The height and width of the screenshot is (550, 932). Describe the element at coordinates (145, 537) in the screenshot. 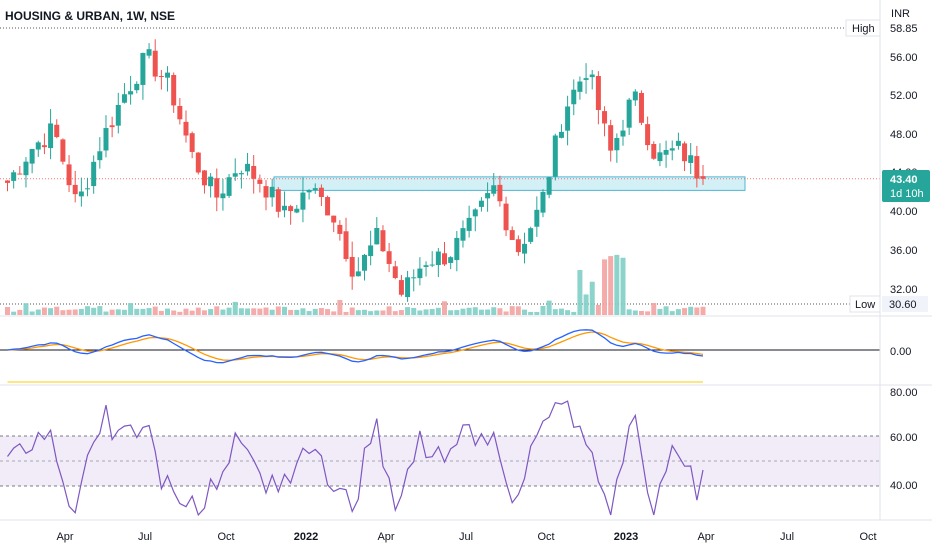

I see `time-label: Jul` at that location.